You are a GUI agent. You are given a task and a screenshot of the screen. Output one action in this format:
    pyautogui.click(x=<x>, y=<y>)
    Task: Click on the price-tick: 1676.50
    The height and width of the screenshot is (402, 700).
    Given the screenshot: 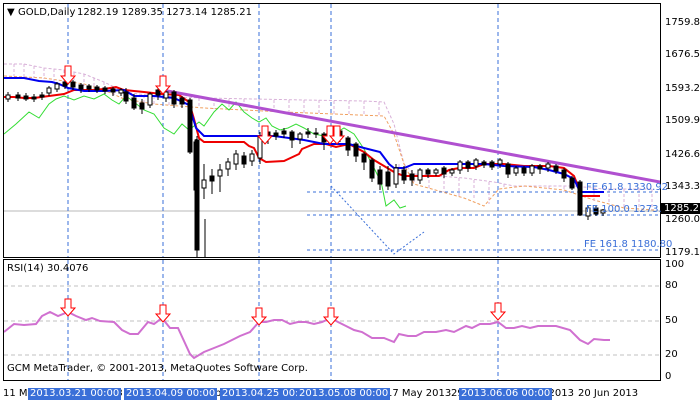 What is the action you would take?
    pyautogui.click(x=682, y=54)
    